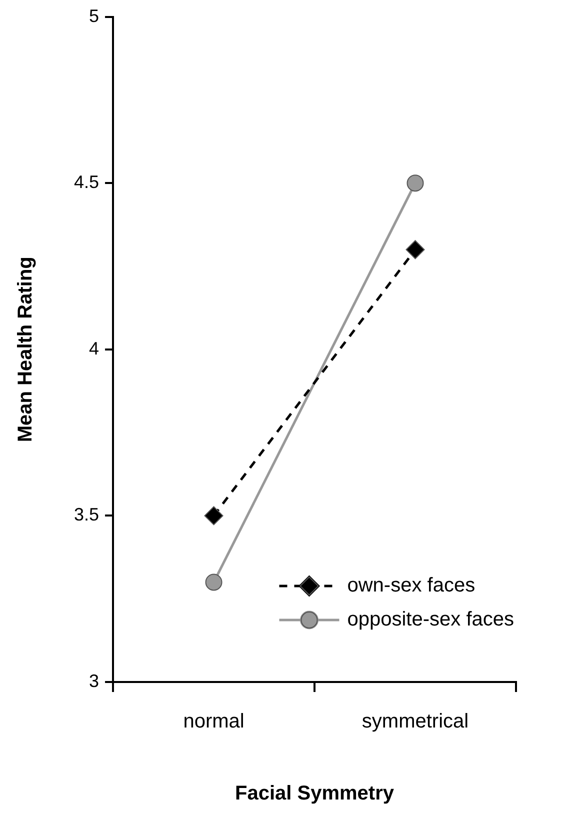 The image size is (574, 815). I want to click on legend-label: own-sex faces, so click(411, 585).